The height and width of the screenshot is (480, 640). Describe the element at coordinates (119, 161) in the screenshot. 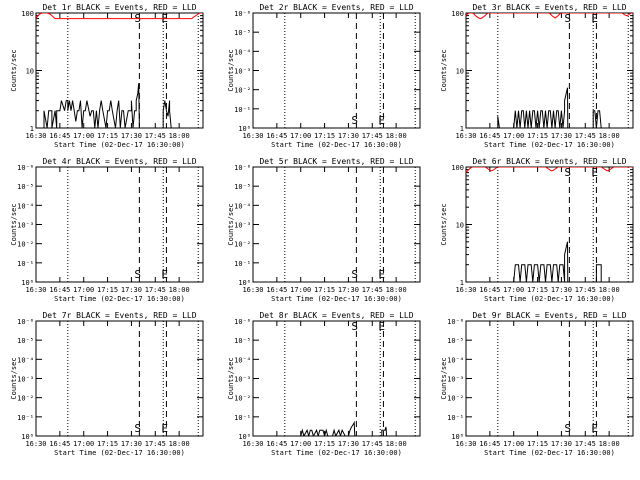

I see `panel-title: Det 4r BLACK = Events, RED = LLD` at that location.